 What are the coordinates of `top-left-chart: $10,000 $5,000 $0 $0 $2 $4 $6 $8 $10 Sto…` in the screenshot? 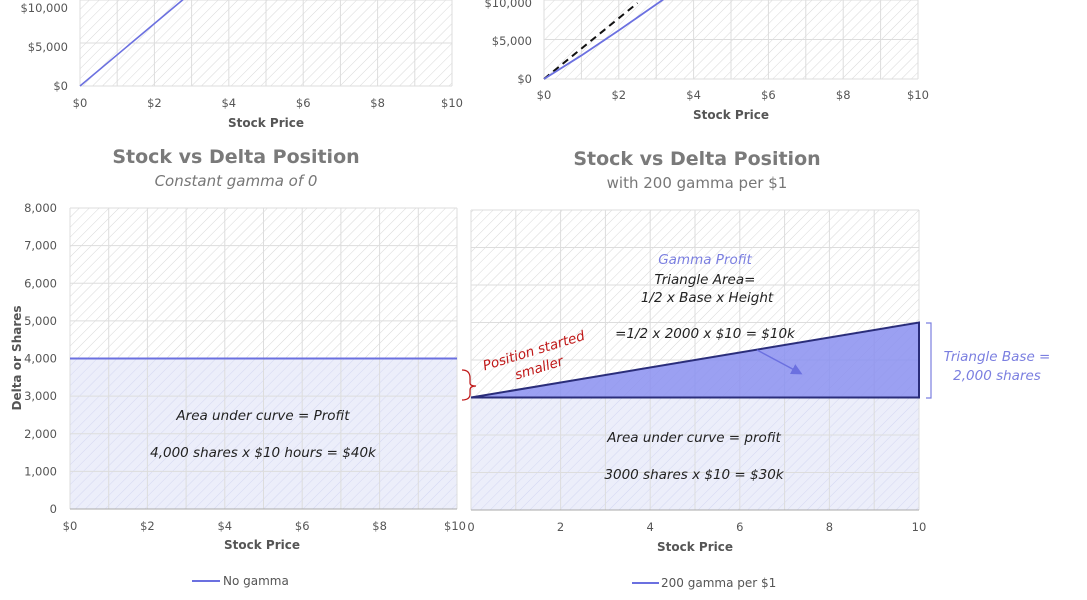 It's located at (241, 65).